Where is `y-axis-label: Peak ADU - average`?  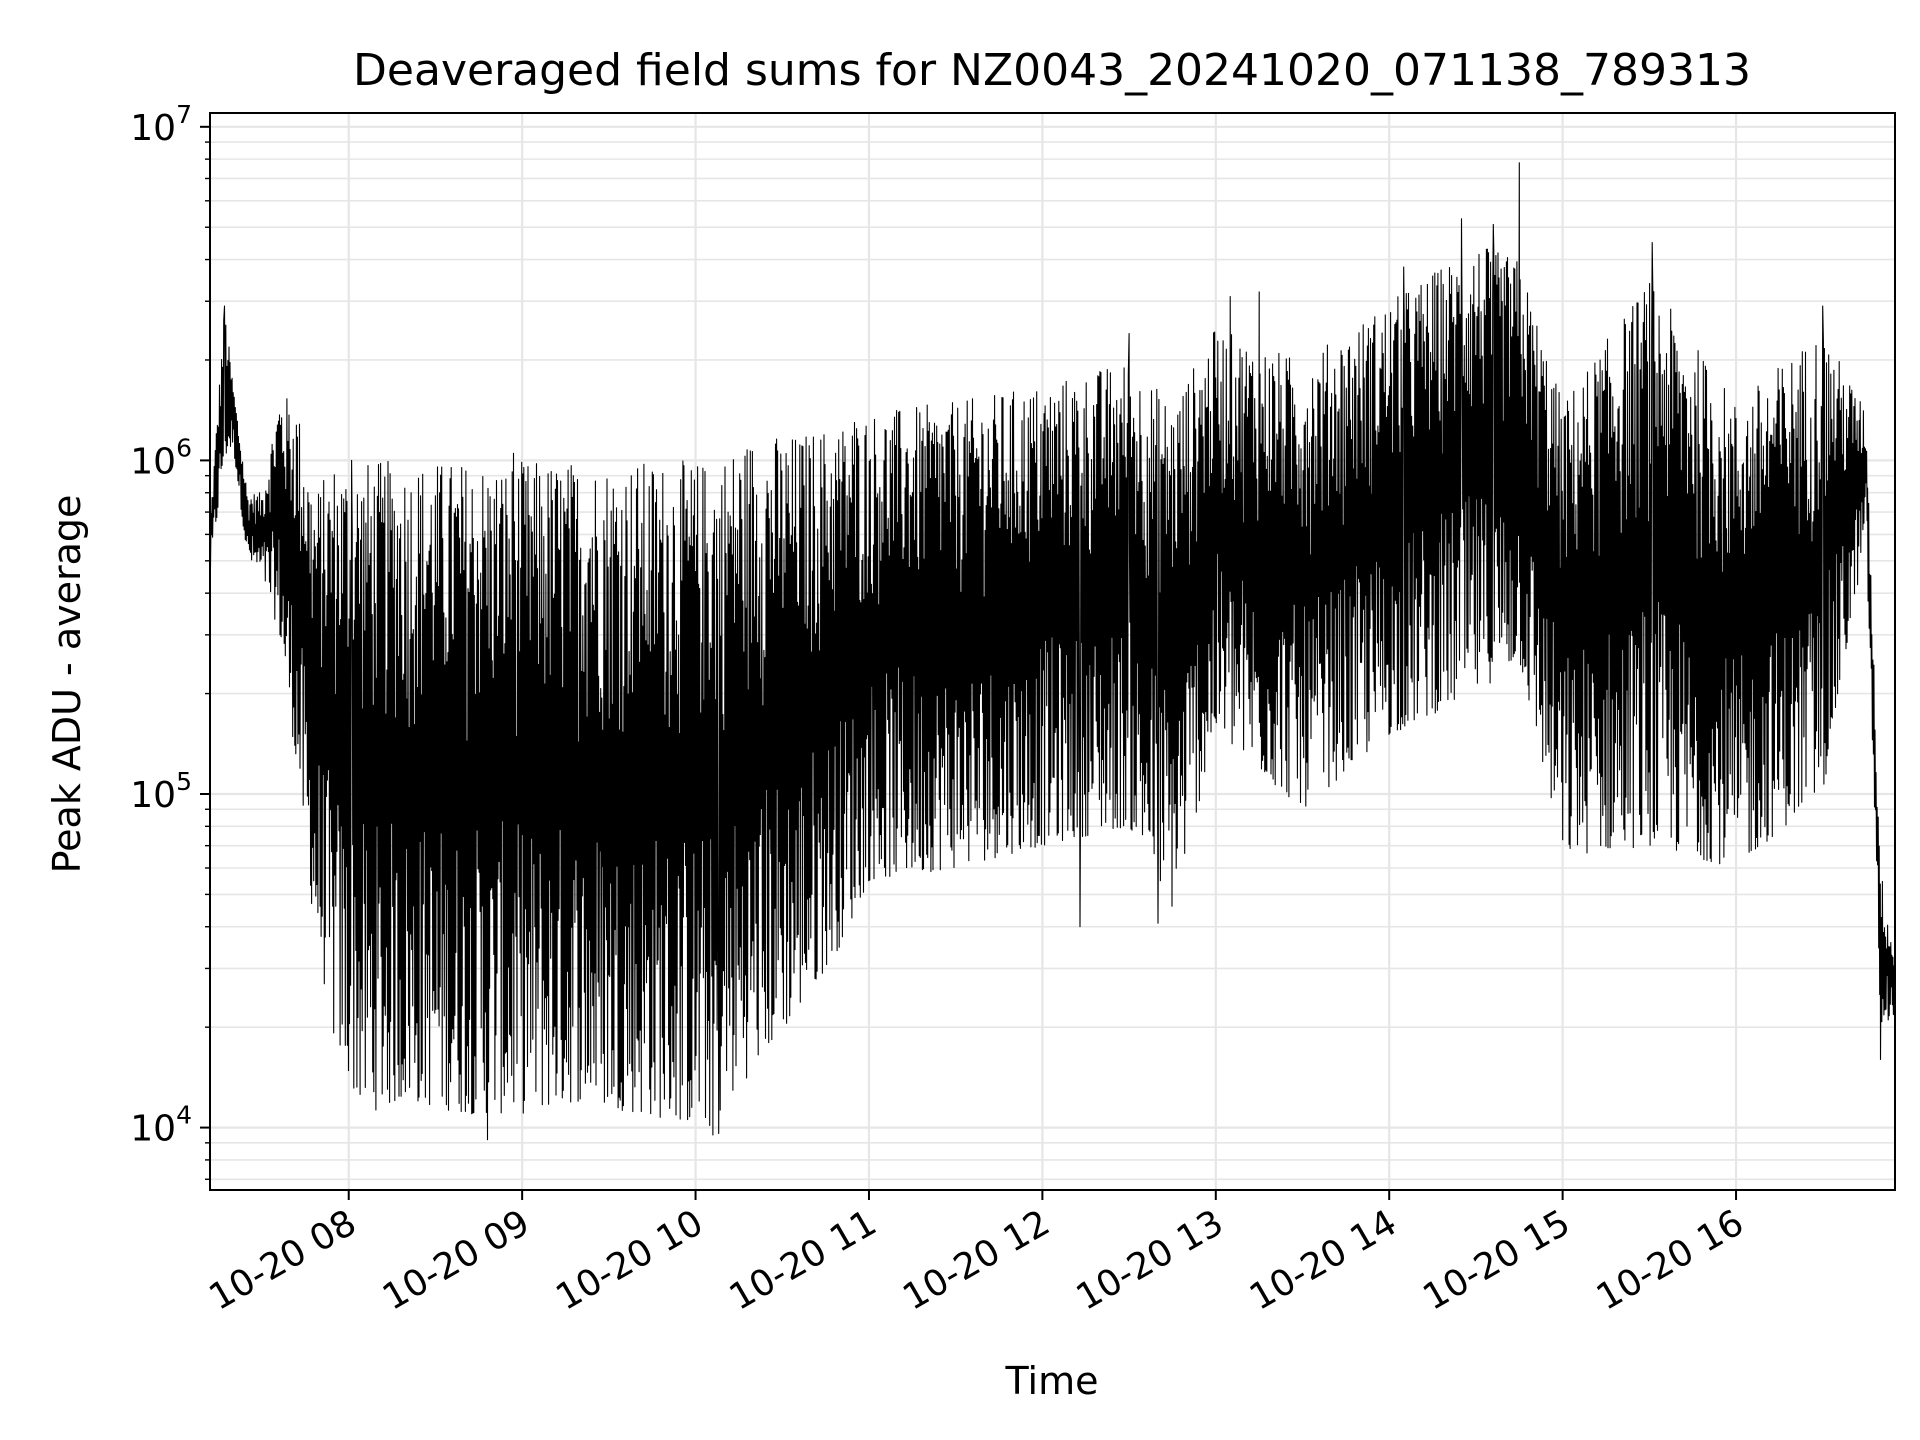
y-axis-label: Peak ADU - average is located at coordinates (67, 684).